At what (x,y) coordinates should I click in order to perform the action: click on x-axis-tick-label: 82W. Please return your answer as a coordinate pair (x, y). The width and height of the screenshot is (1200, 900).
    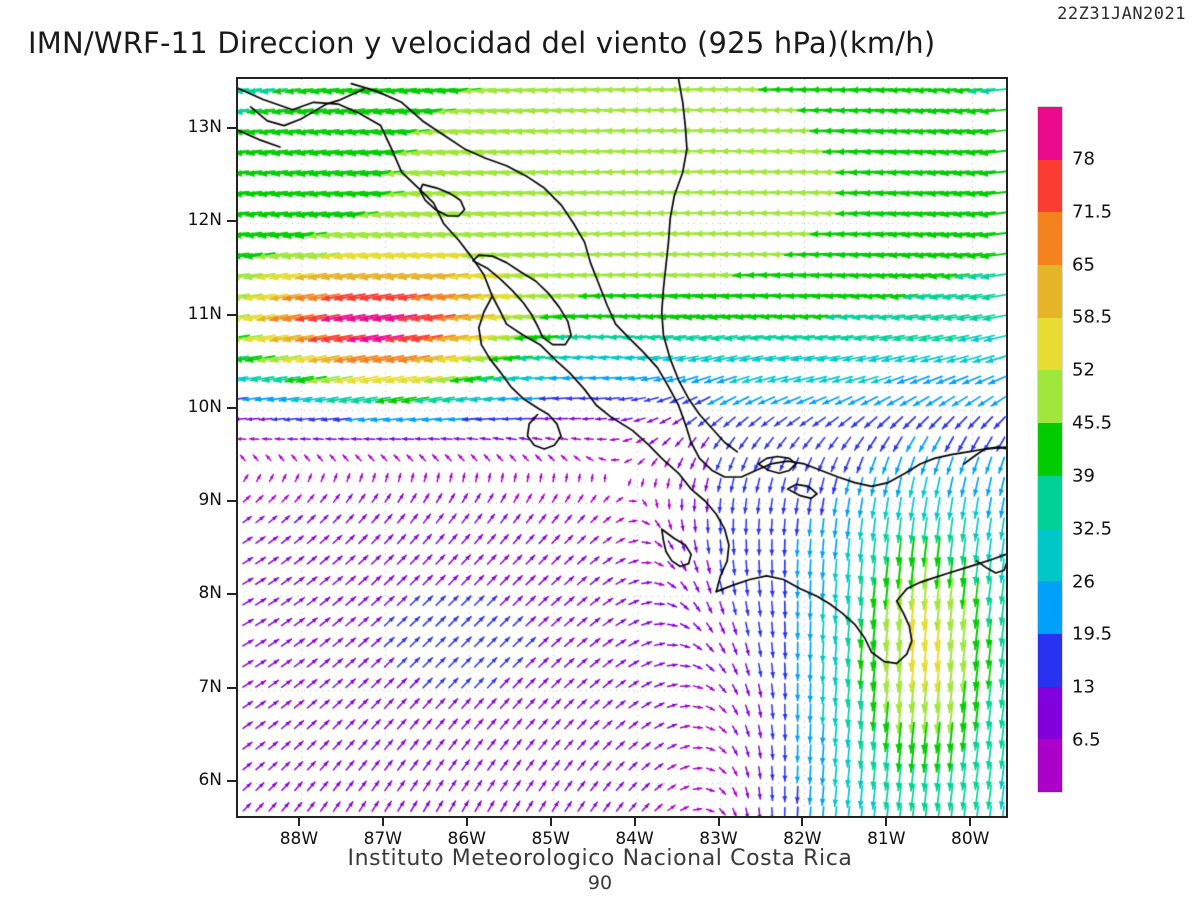
    Looking at the image, I should click on (802, 839).